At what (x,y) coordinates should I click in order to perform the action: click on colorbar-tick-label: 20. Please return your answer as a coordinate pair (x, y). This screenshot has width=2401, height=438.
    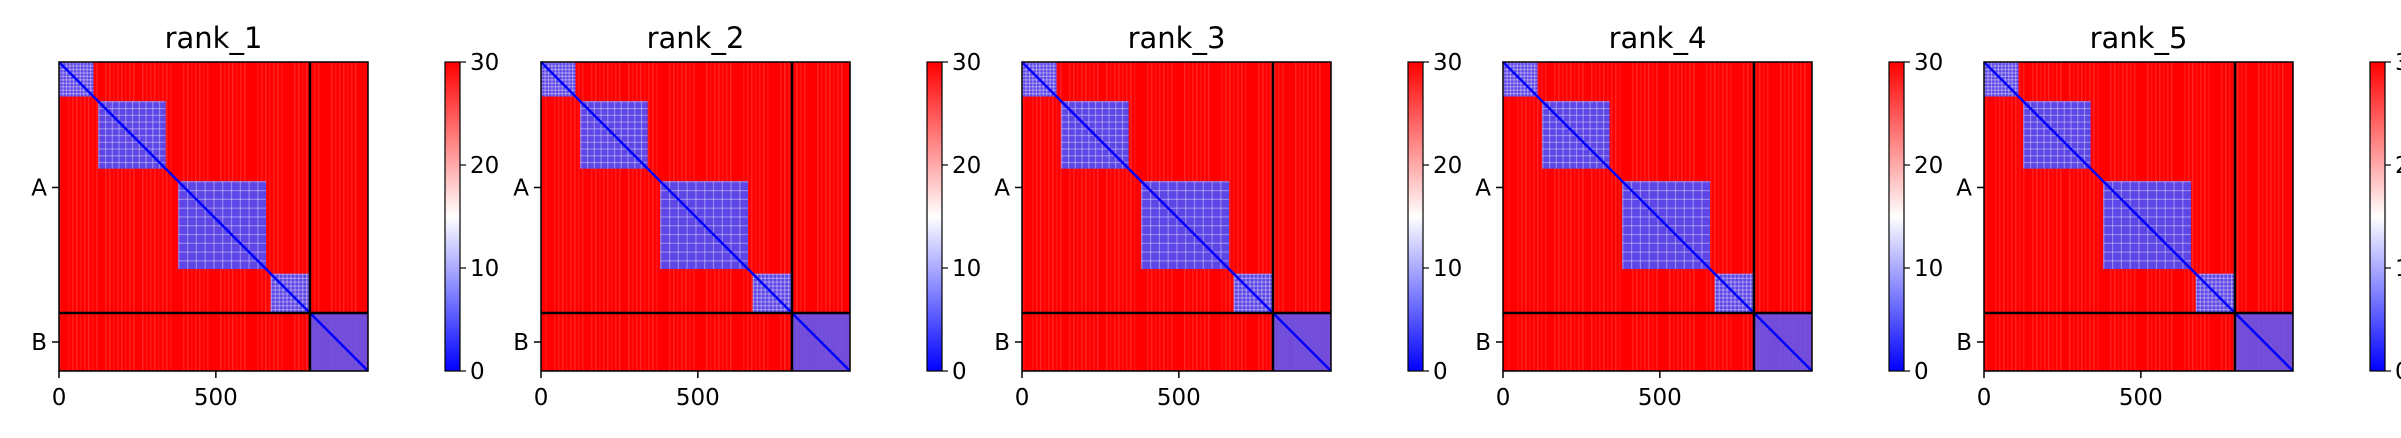
    Looking at the image, I should click on (484, 166).